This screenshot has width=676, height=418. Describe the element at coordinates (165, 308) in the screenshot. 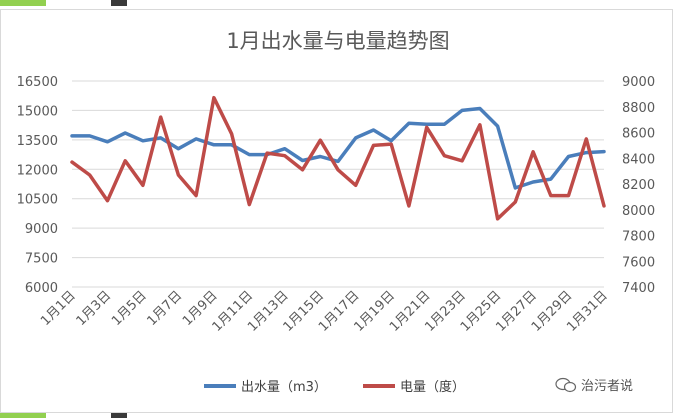

I see `x-tick-label: 1月7日` at that location.